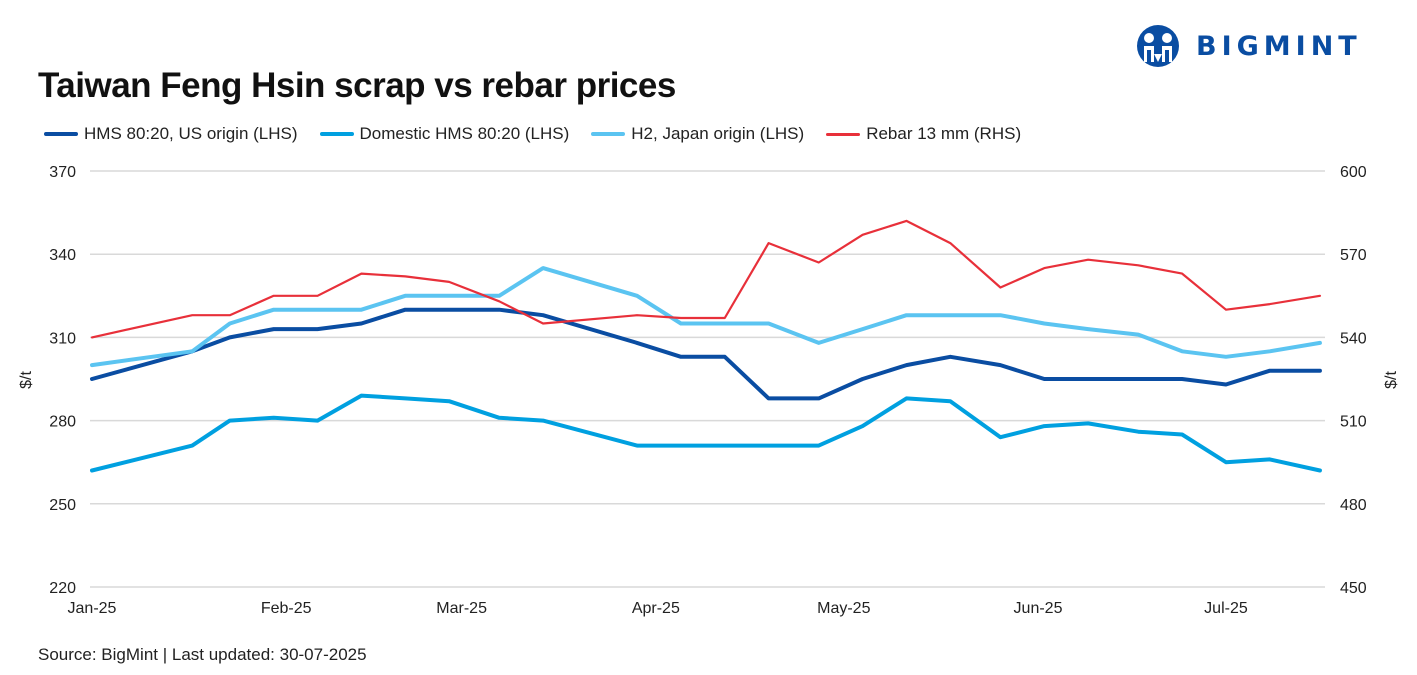  Describe the element at coordinates (1353, 338) in the screenshot. I see `y-tick-right: 540` at that location.